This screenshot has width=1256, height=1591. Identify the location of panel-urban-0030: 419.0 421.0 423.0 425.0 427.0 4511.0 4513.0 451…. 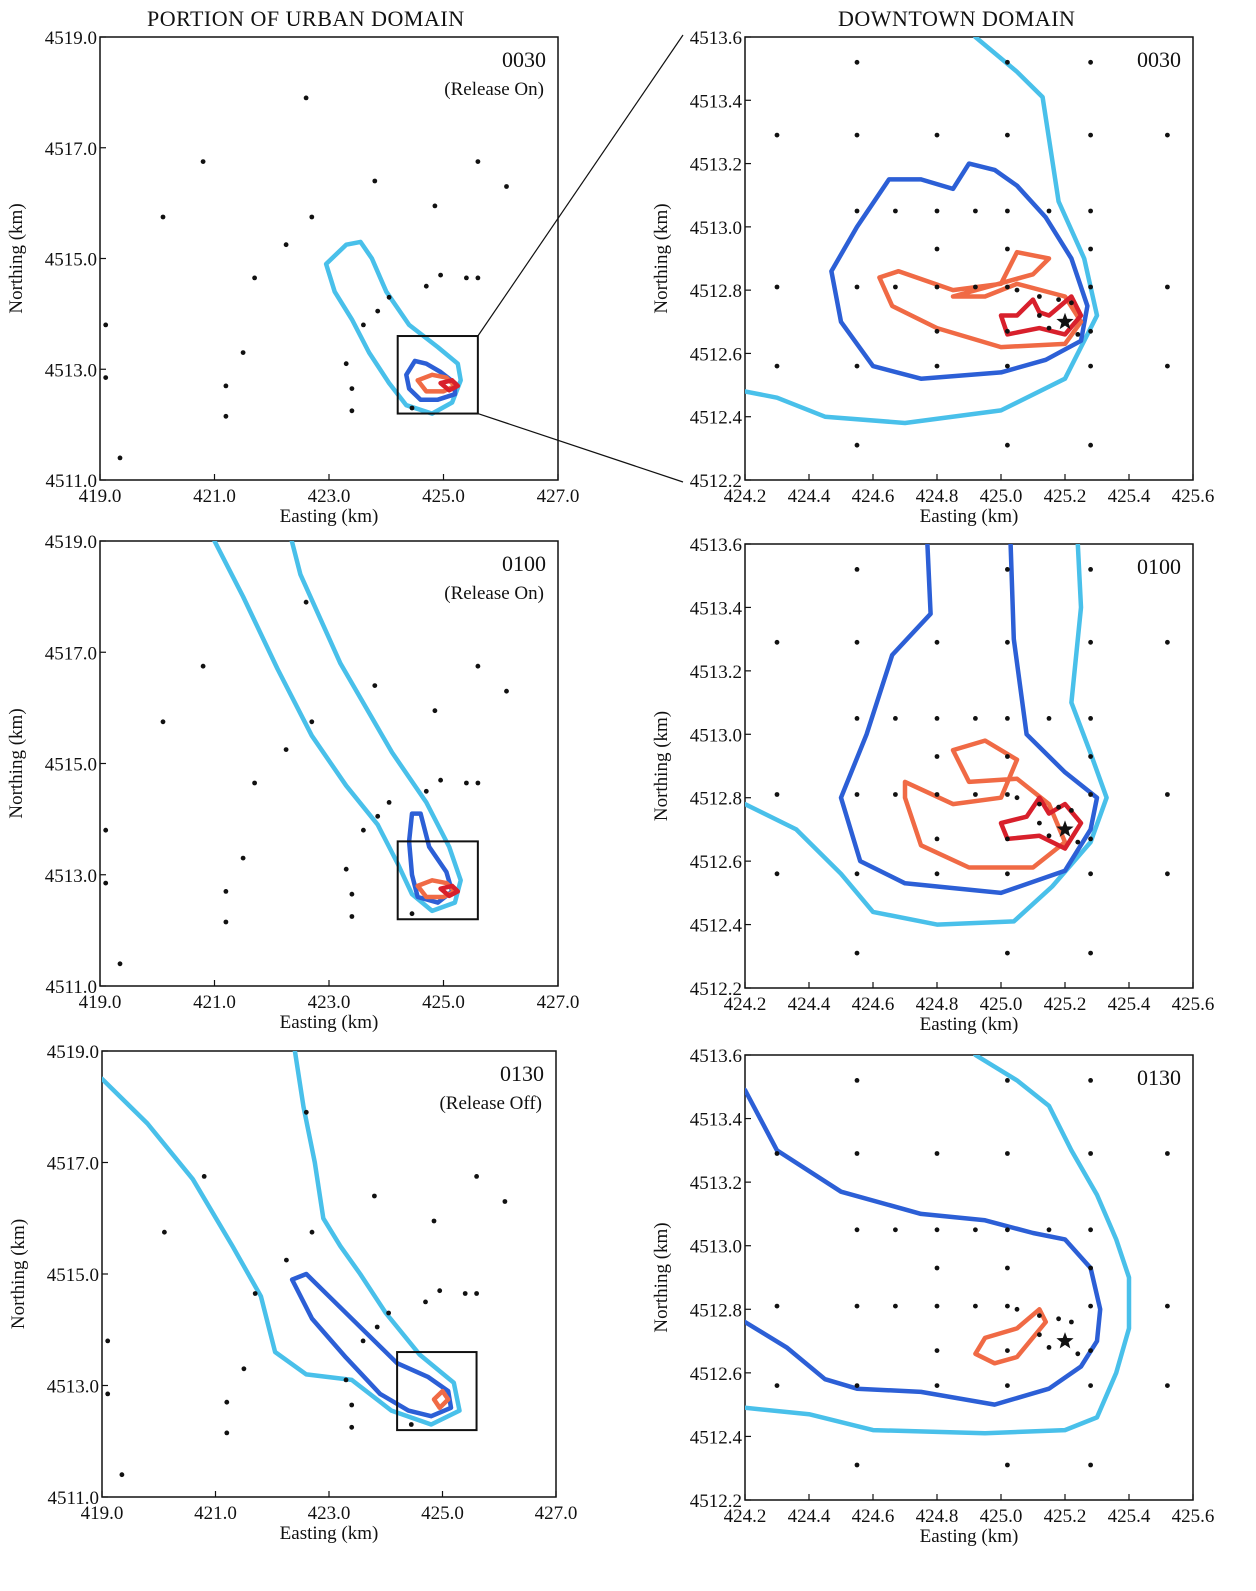
(292, 277).